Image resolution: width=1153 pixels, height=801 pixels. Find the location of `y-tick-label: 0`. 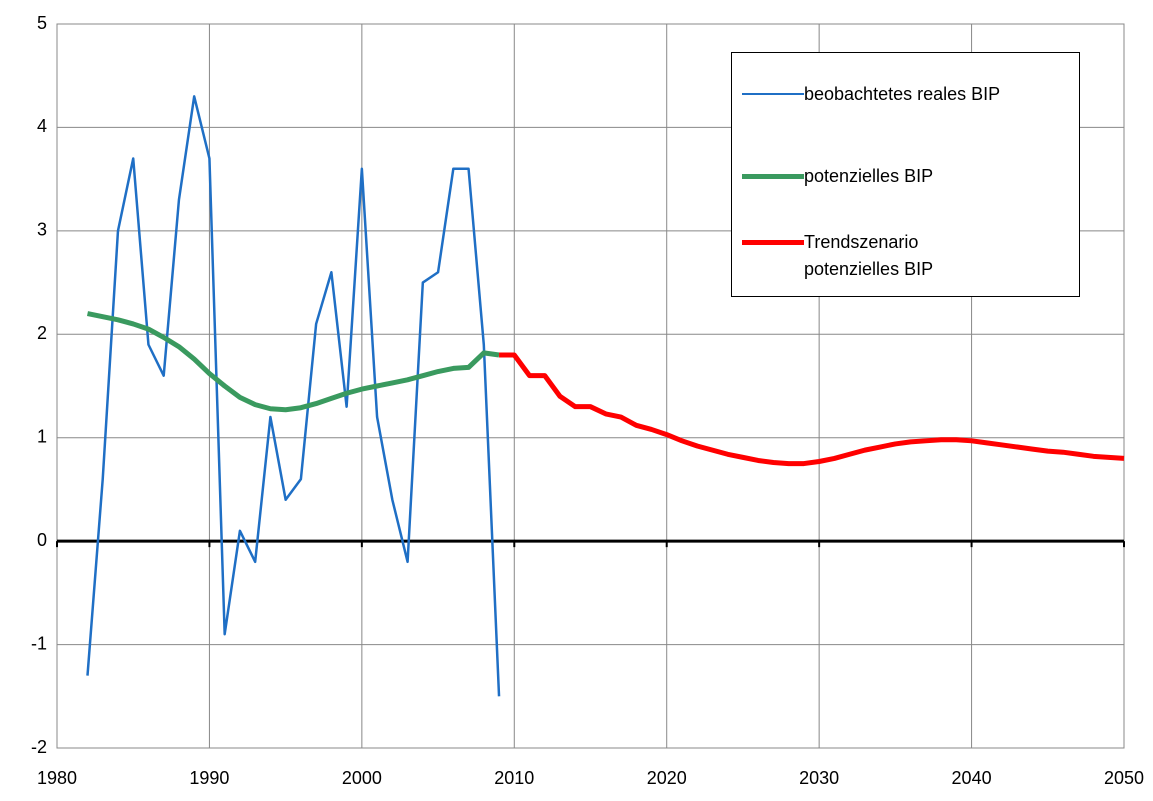

y-tick-label: 0 is located at coordinates (42, 540).